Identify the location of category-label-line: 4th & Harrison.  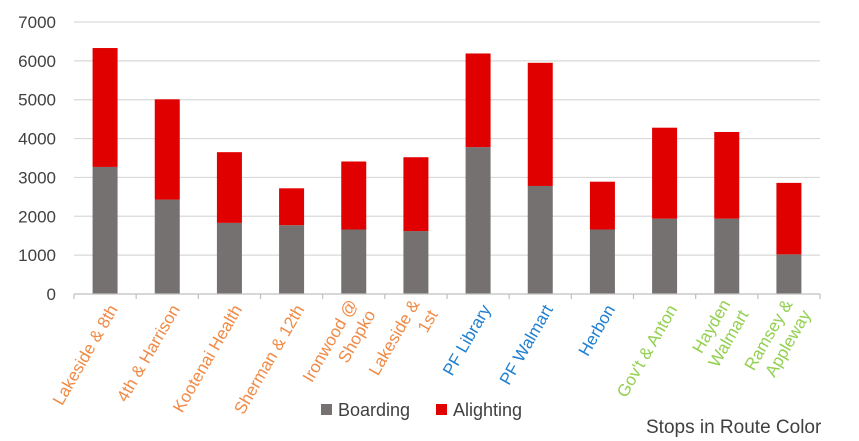
(148, 354).